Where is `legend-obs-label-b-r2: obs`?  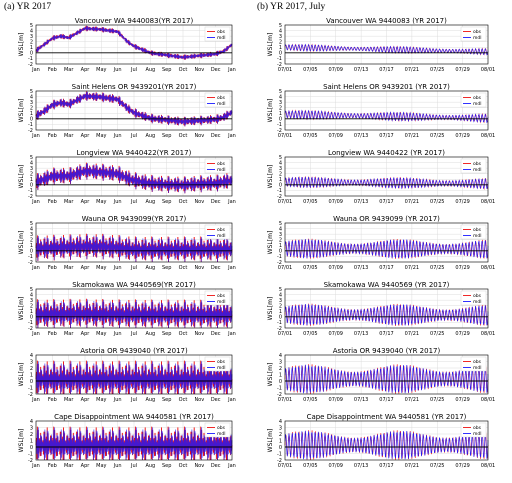 legend-obs-label-b-r2: obs is located at coordinates (477, 164).